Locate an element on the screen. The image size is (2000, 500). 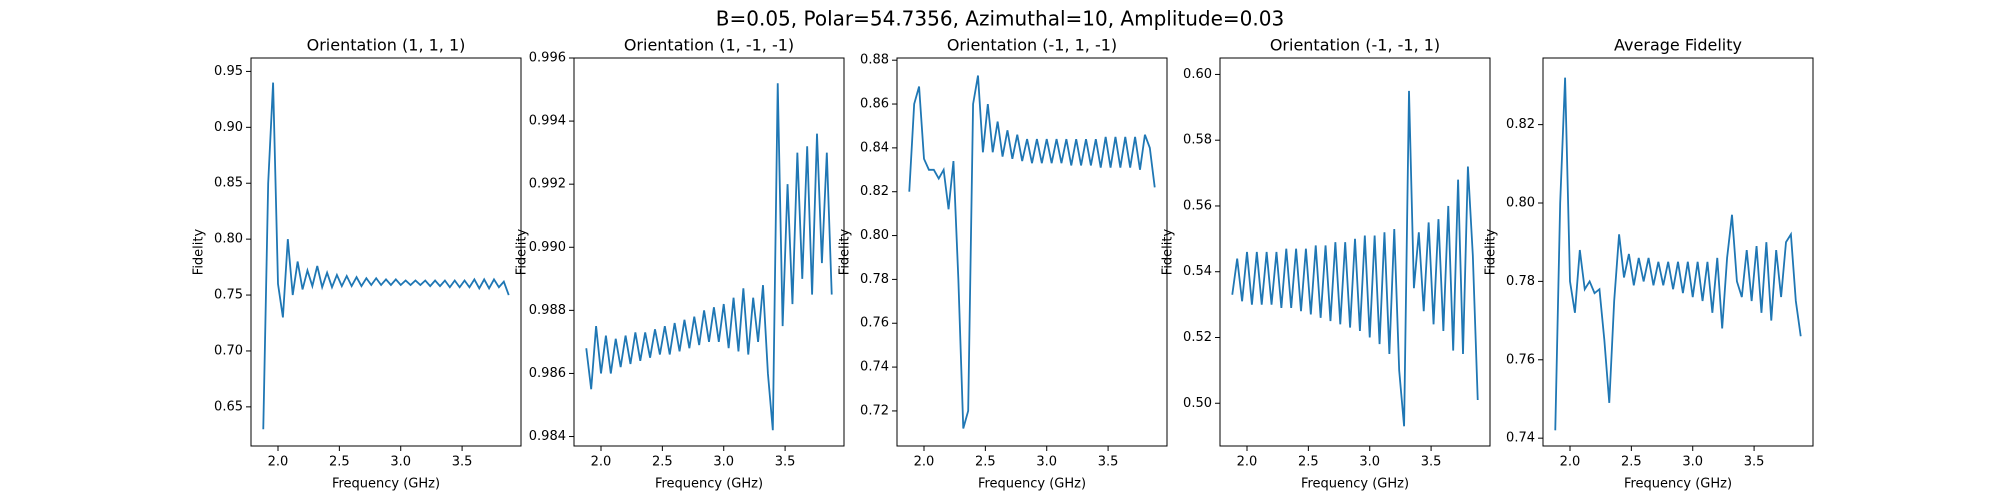
subplot-title: Orientation (-1, -1, 1) is located at coordinates (1355, 45).